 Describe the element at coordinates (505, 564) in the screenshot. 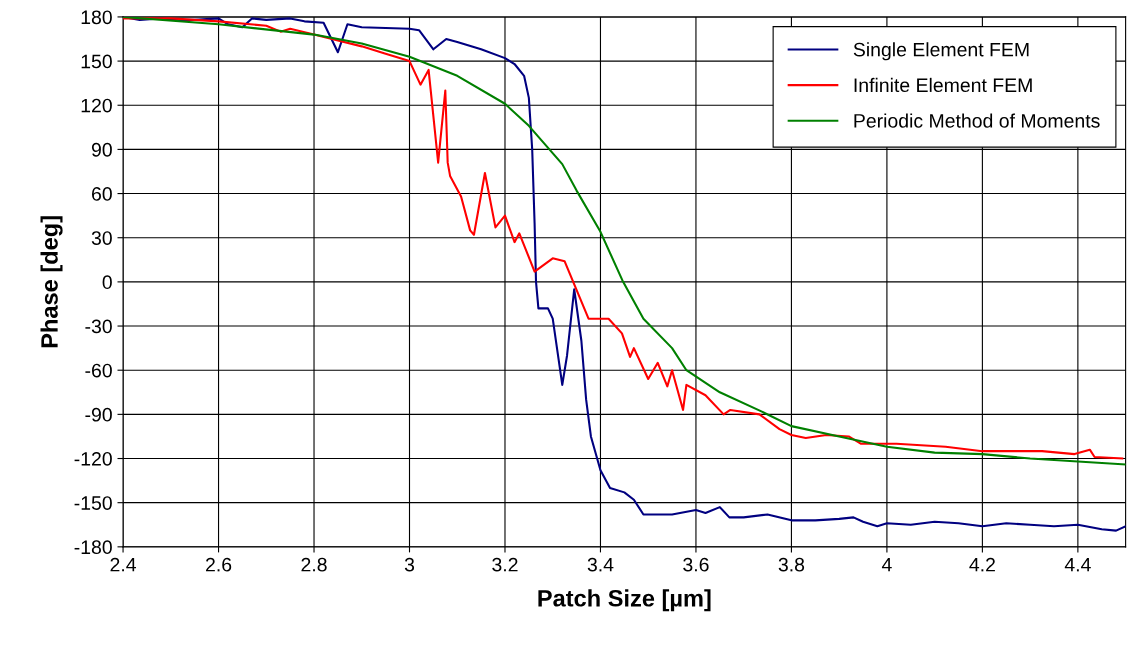

I see `x-tick-label: 3.2` at that location.